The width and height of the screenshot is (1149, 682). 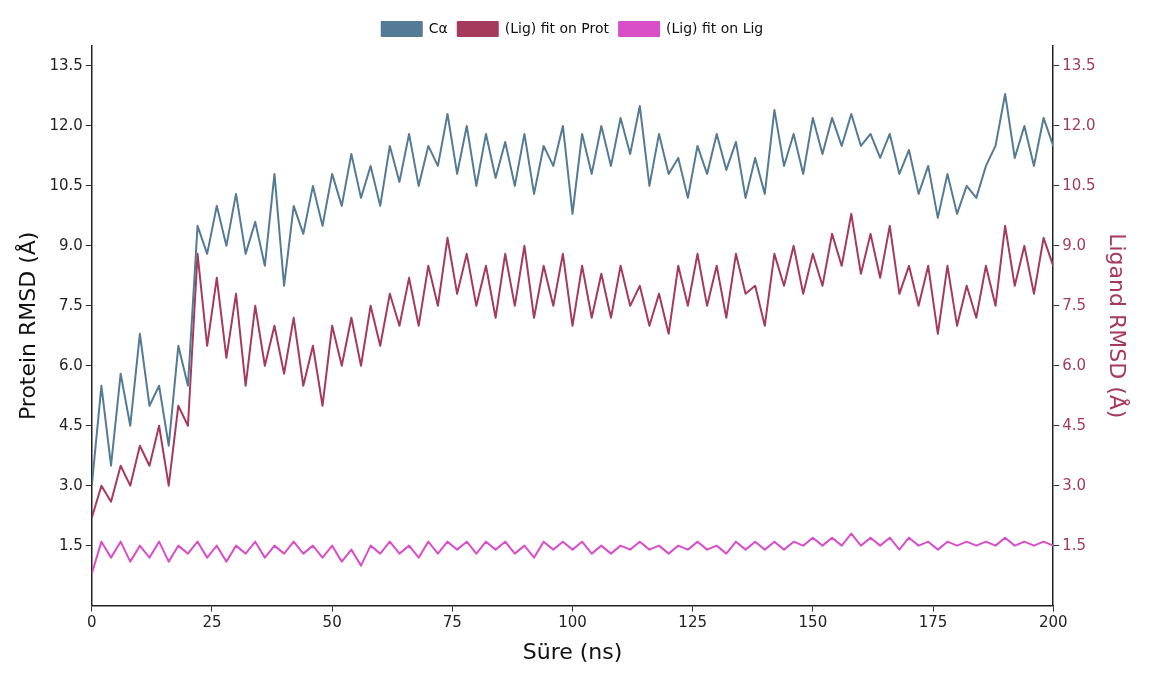 What do you see at coordinates (70, 244) in the screenshot?
I see `y-tick-label: 9.0` at bounding box center [70, 244].